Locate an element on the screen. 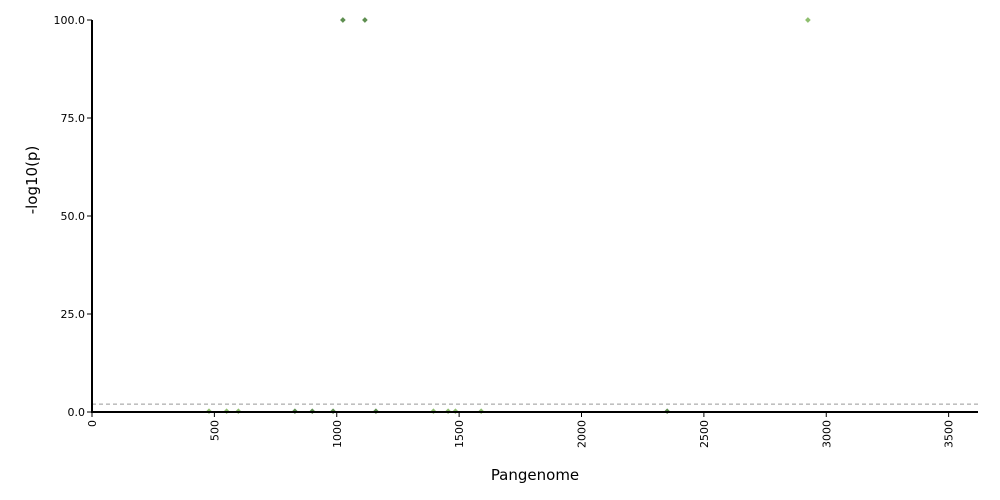  y-axis-title: -log10(p) is located at coordinates (32, 180).